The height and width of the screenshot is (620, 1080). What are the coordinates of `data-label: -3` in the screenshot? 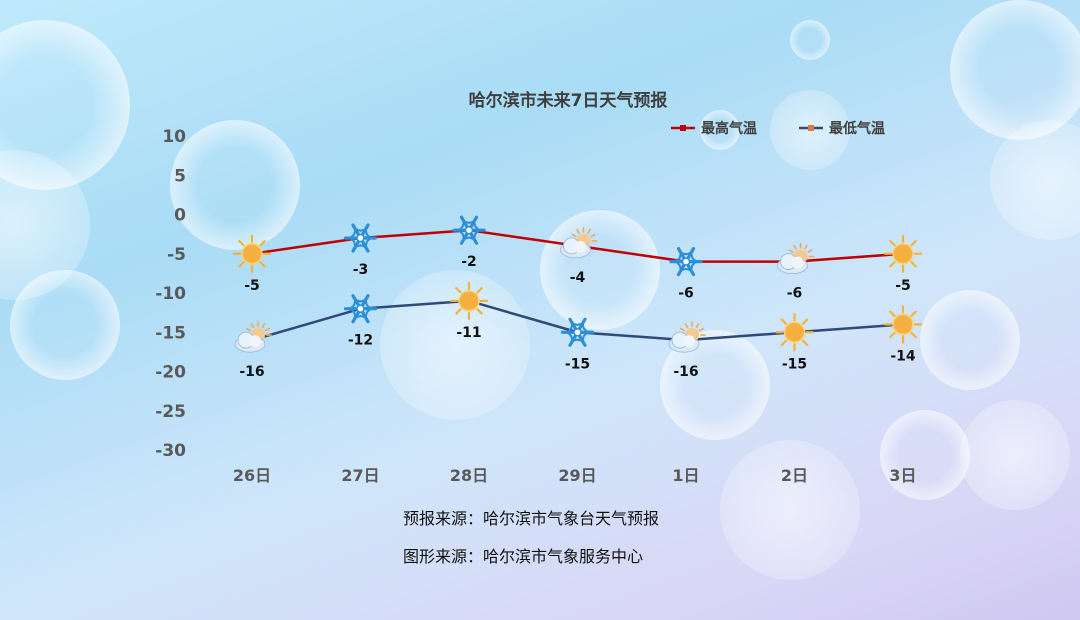 It's located at (361, 270).